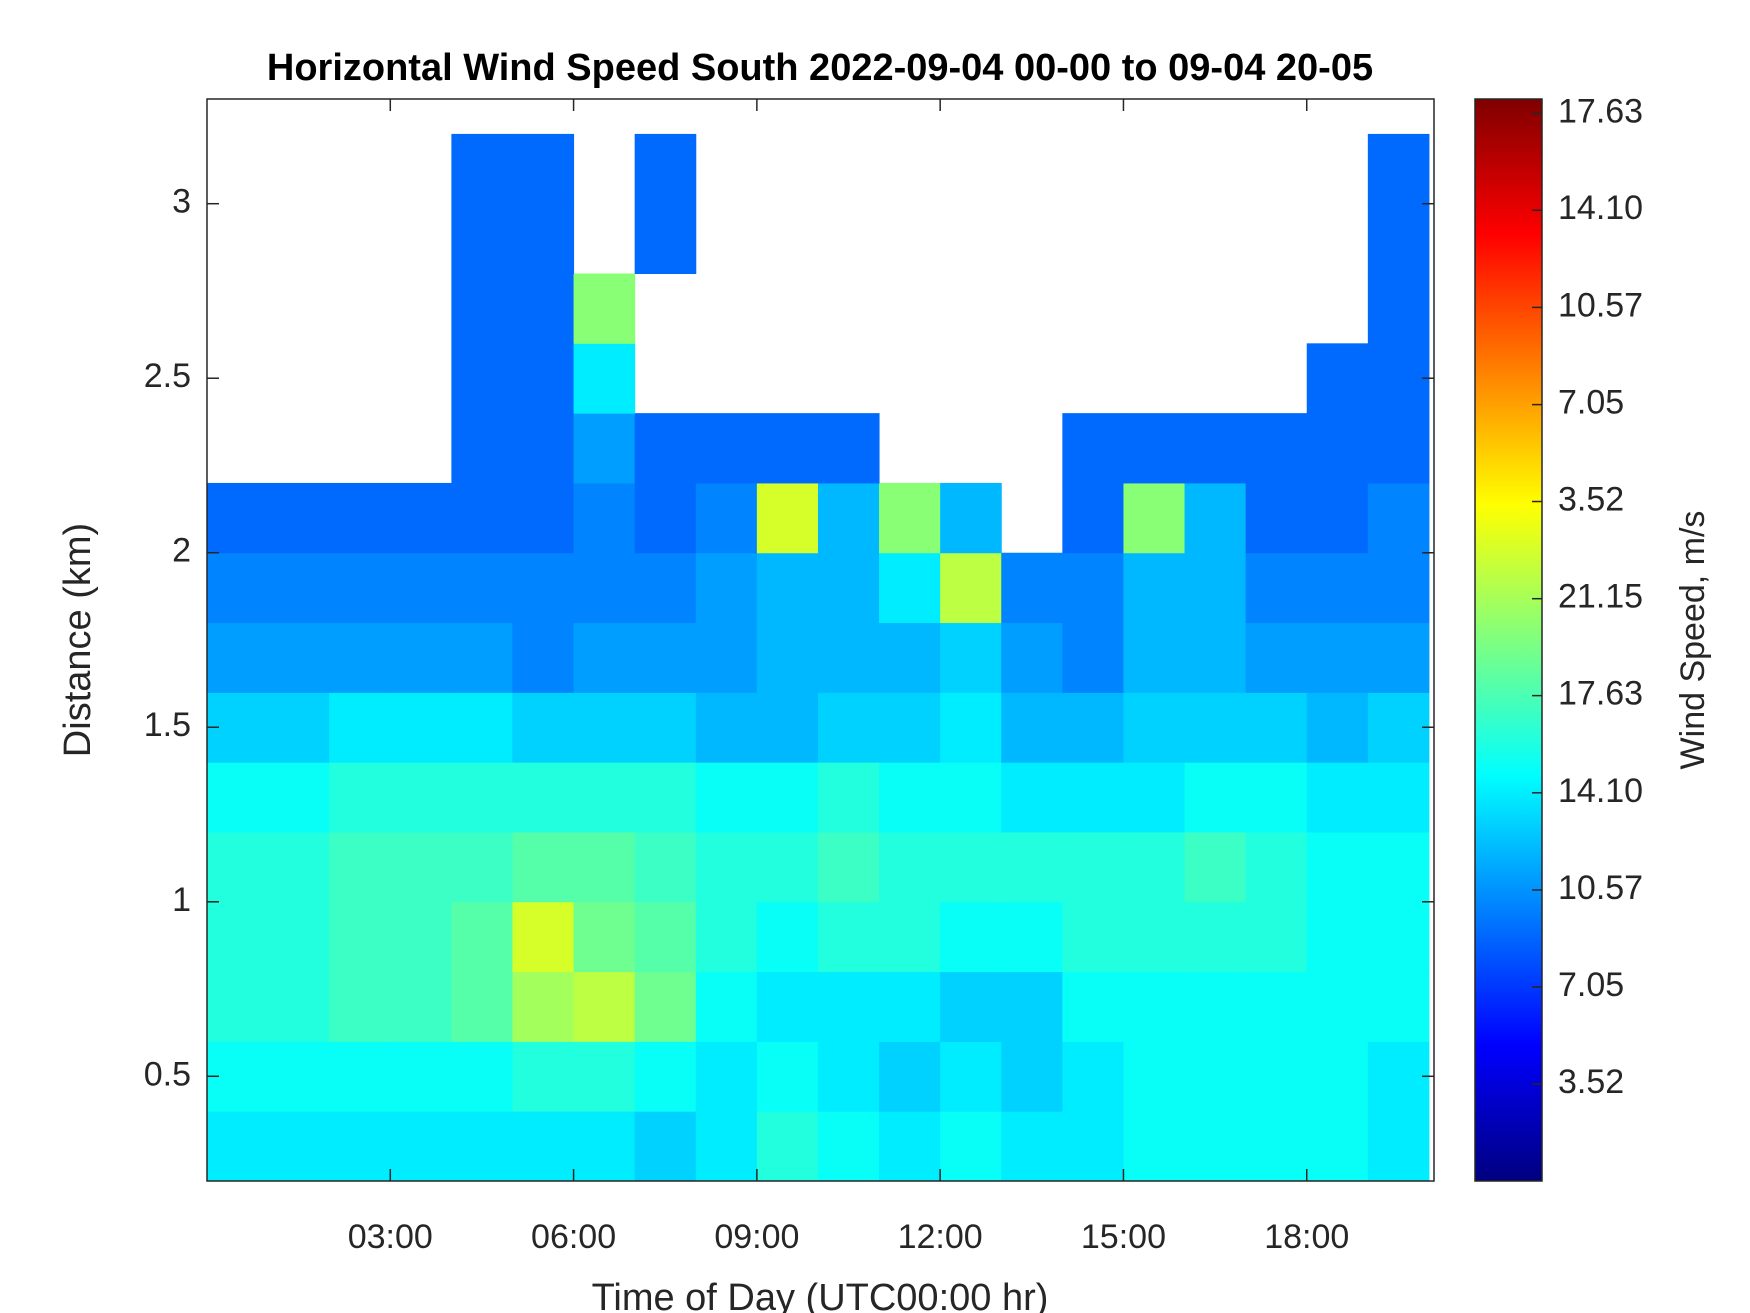 This screenshot has height=1313, width=1750. What do you see at coordinates (1508, 640) in the screenshot?
I see `colorbar` at bounding box center [1508, 640].